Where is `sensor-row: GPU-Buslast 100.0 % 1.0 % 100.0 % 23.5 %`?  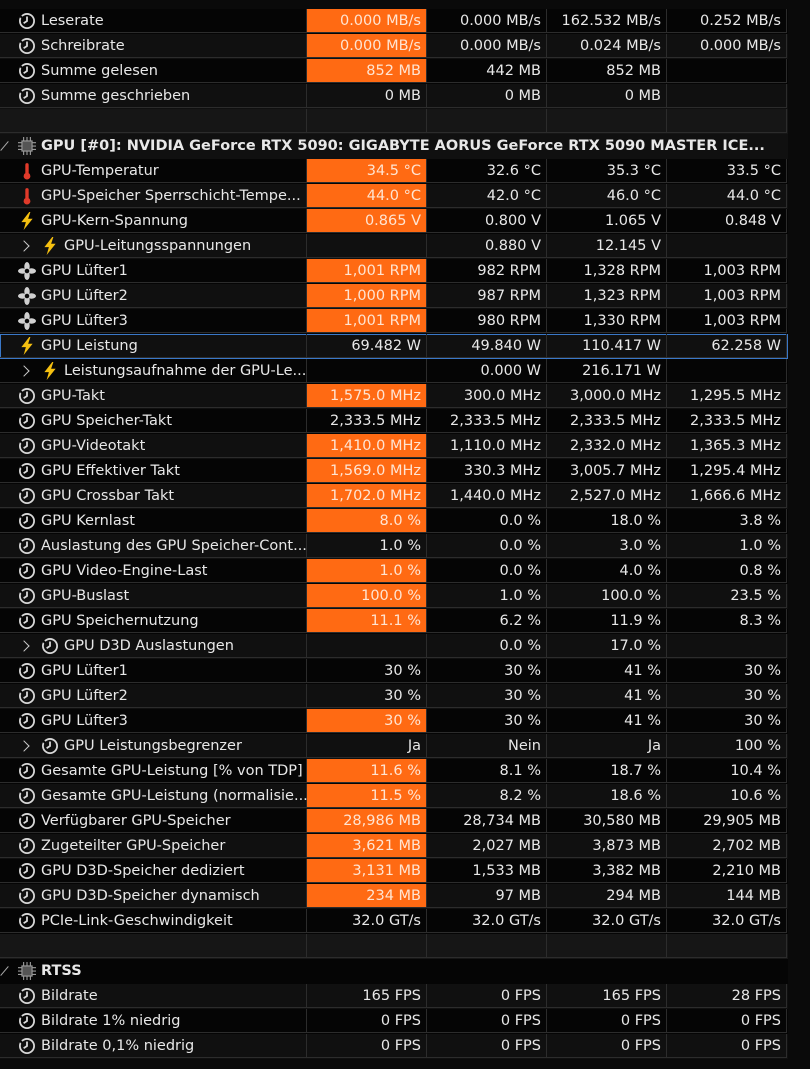
sensor-row: GPU-Buslast 100.0 % 1.0 % 100.0 % 23.5 % is located at coordinates (394, 596).